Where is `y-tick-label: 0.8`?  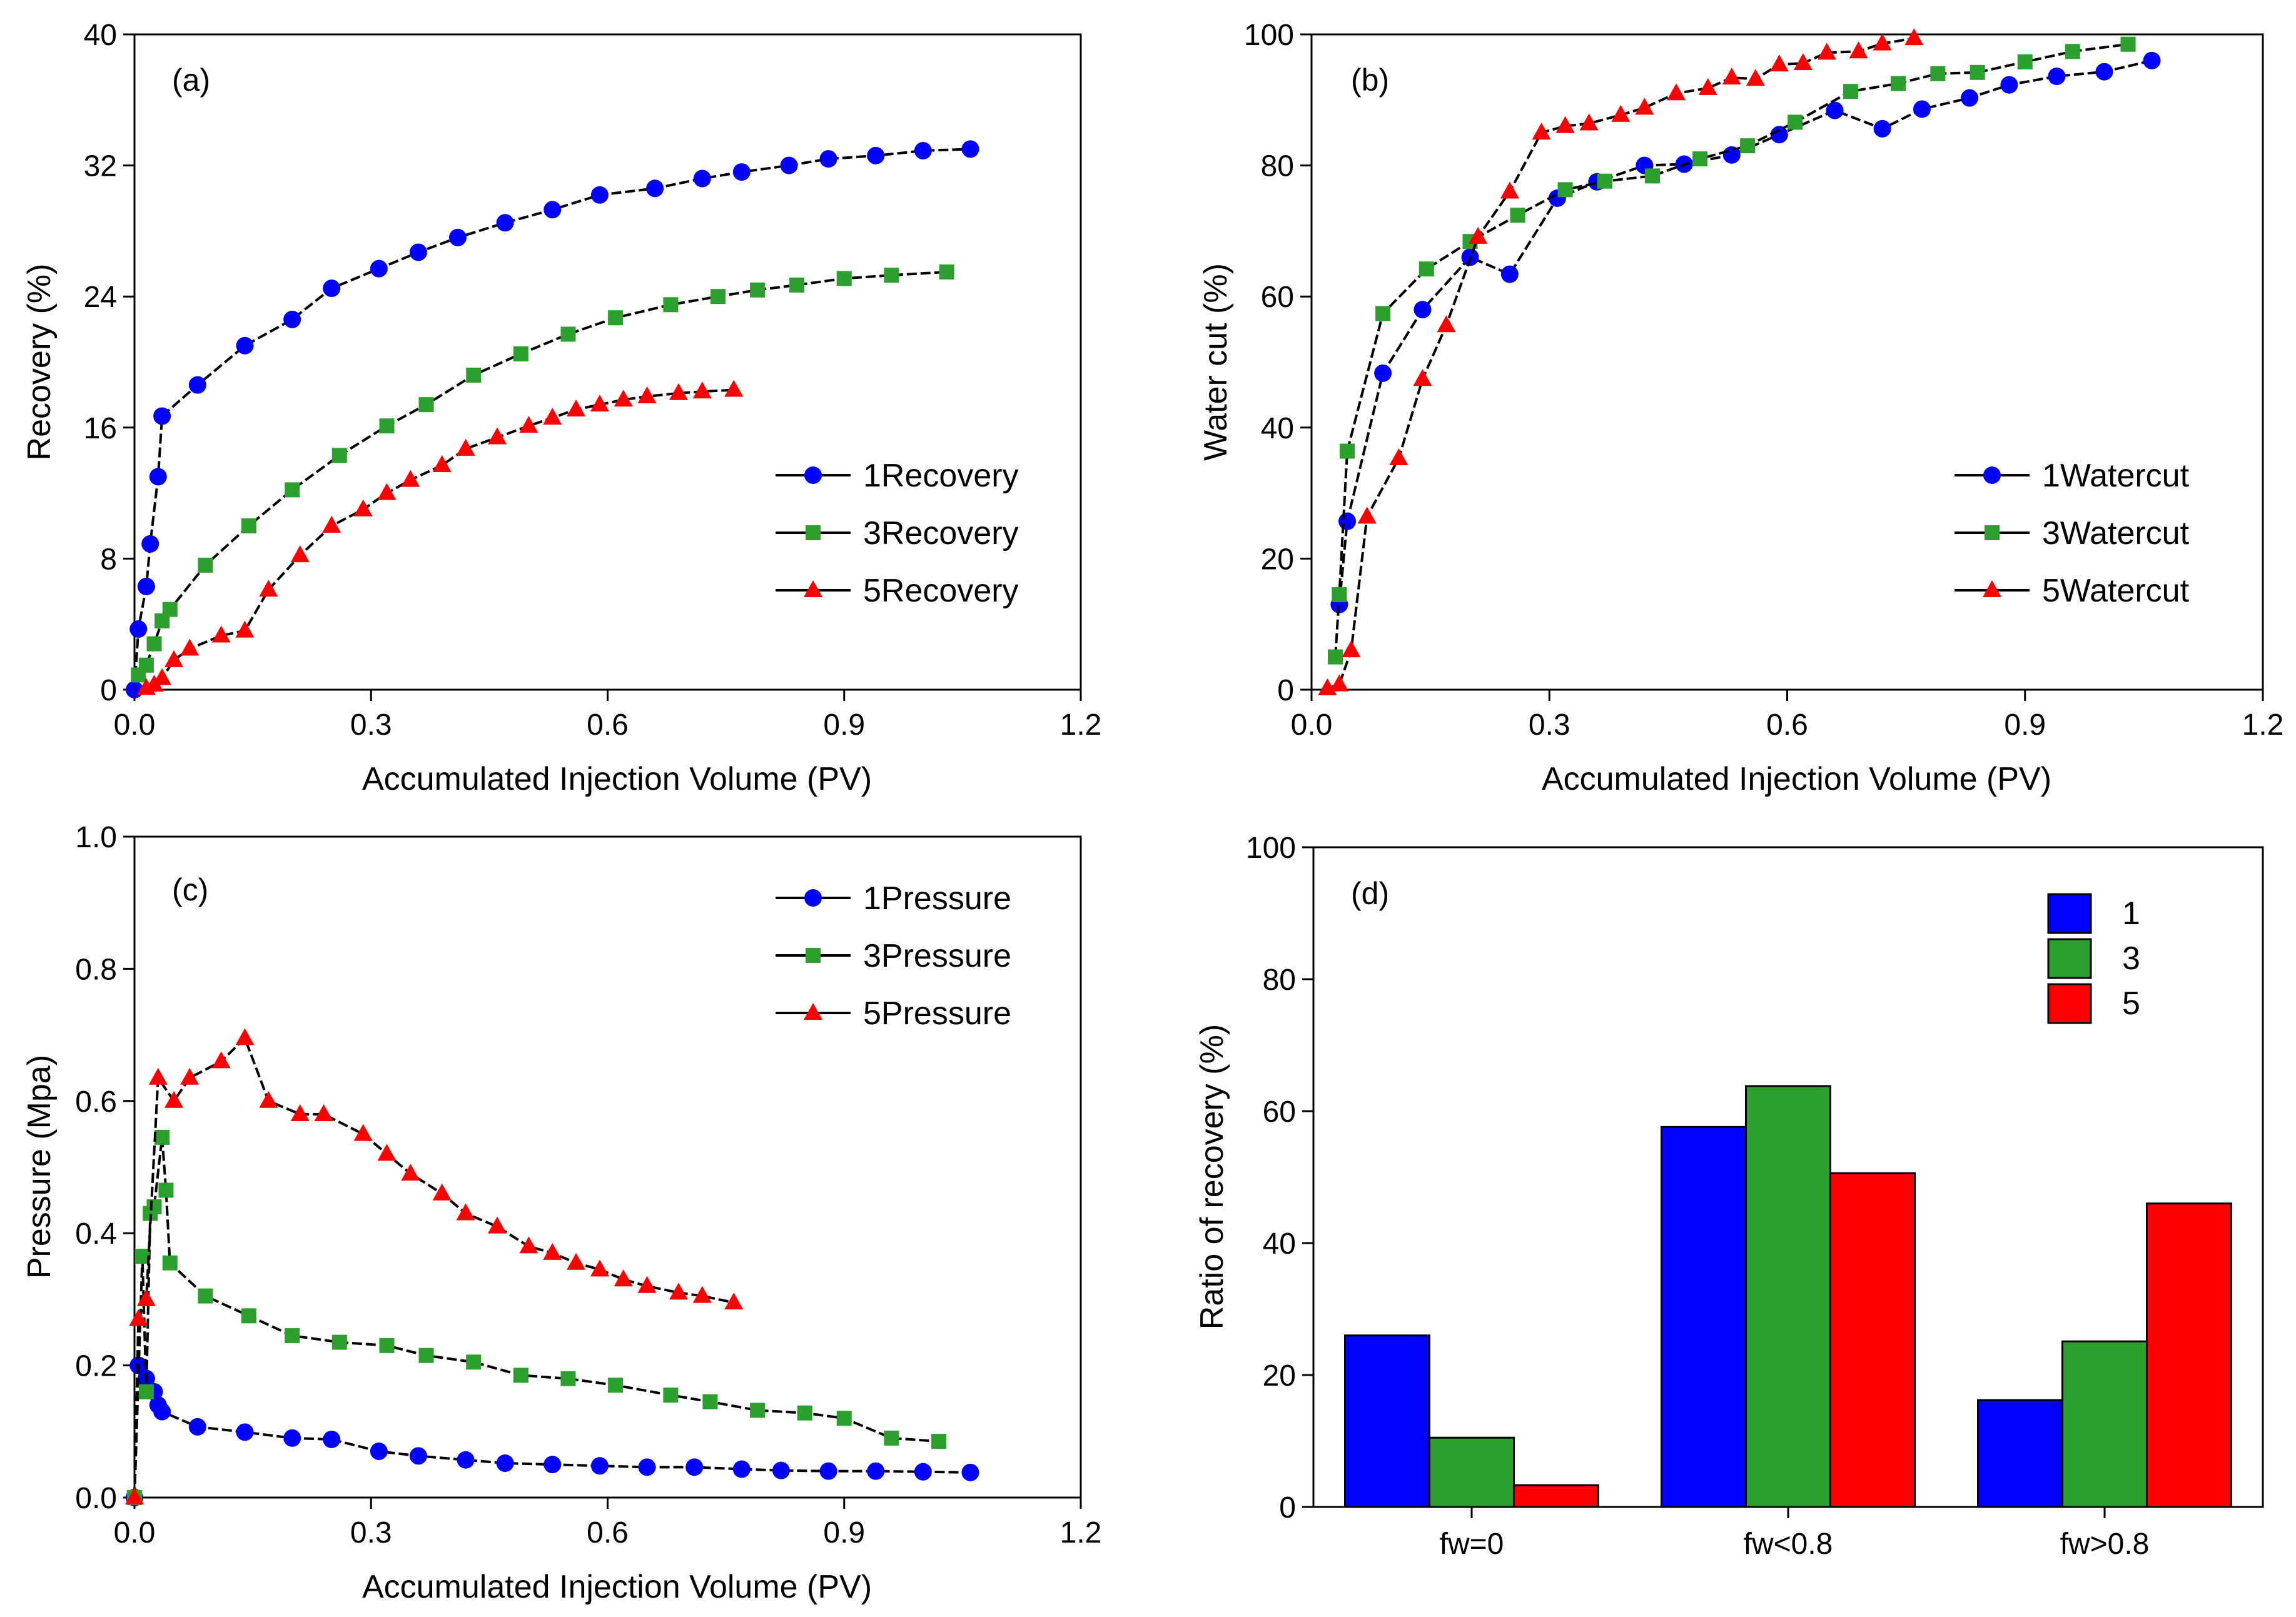
y-tick-label: 0.8 is located at coordinates (96, 969).